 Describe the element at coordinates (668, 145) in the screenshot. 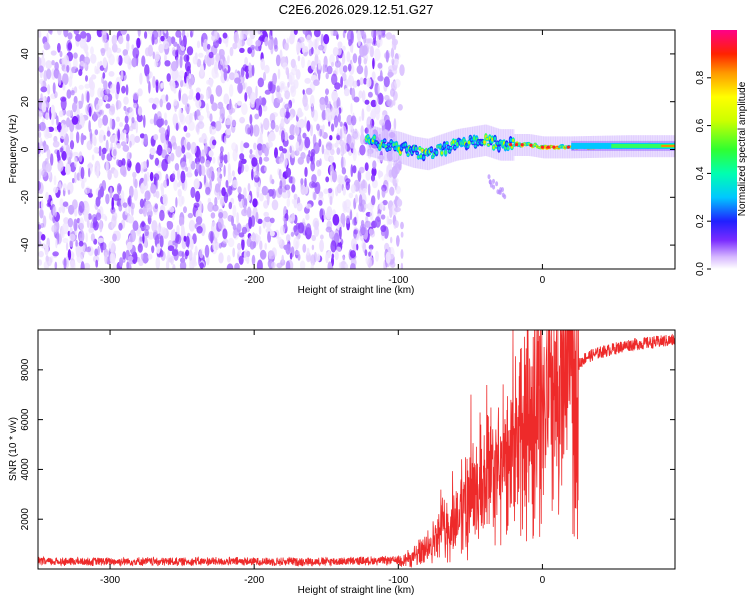

I see `signal-band-peak` at that location.